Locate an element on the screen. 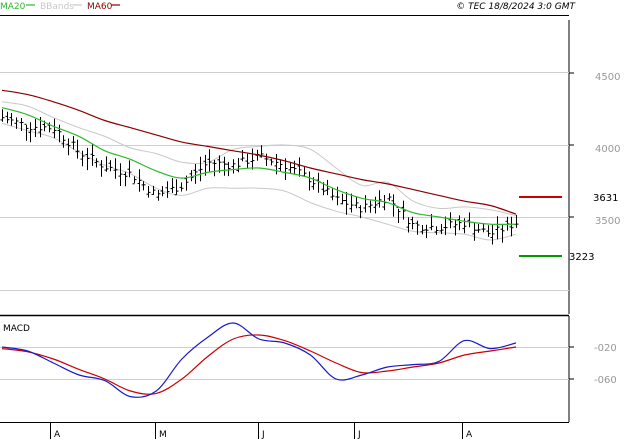 This screenshot has height=440, width=627. legend: MA20 BBands MA60 is located at coordinates (60, 7).